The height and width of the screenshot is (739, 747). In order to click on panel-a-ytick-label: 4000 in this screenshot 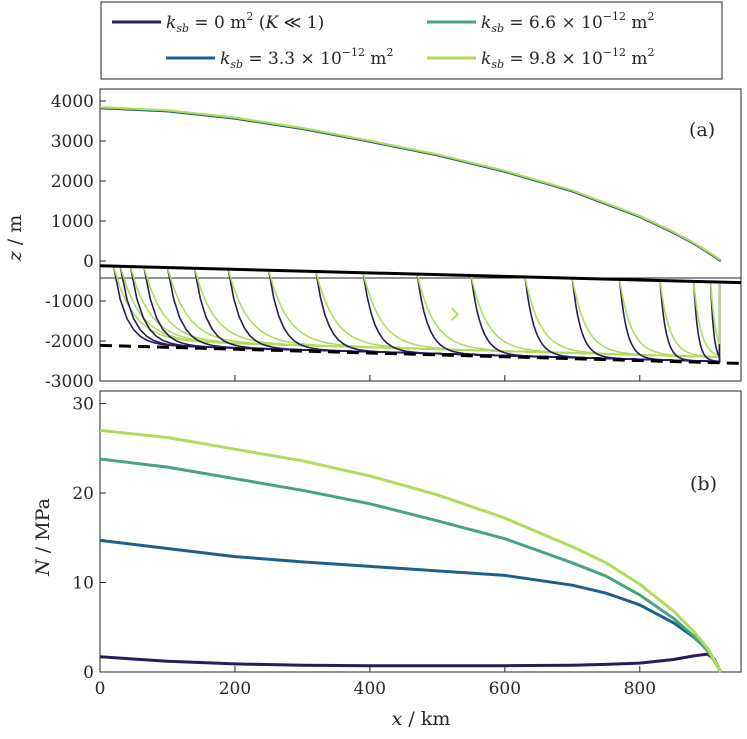, I will do `click(72, 102)`.